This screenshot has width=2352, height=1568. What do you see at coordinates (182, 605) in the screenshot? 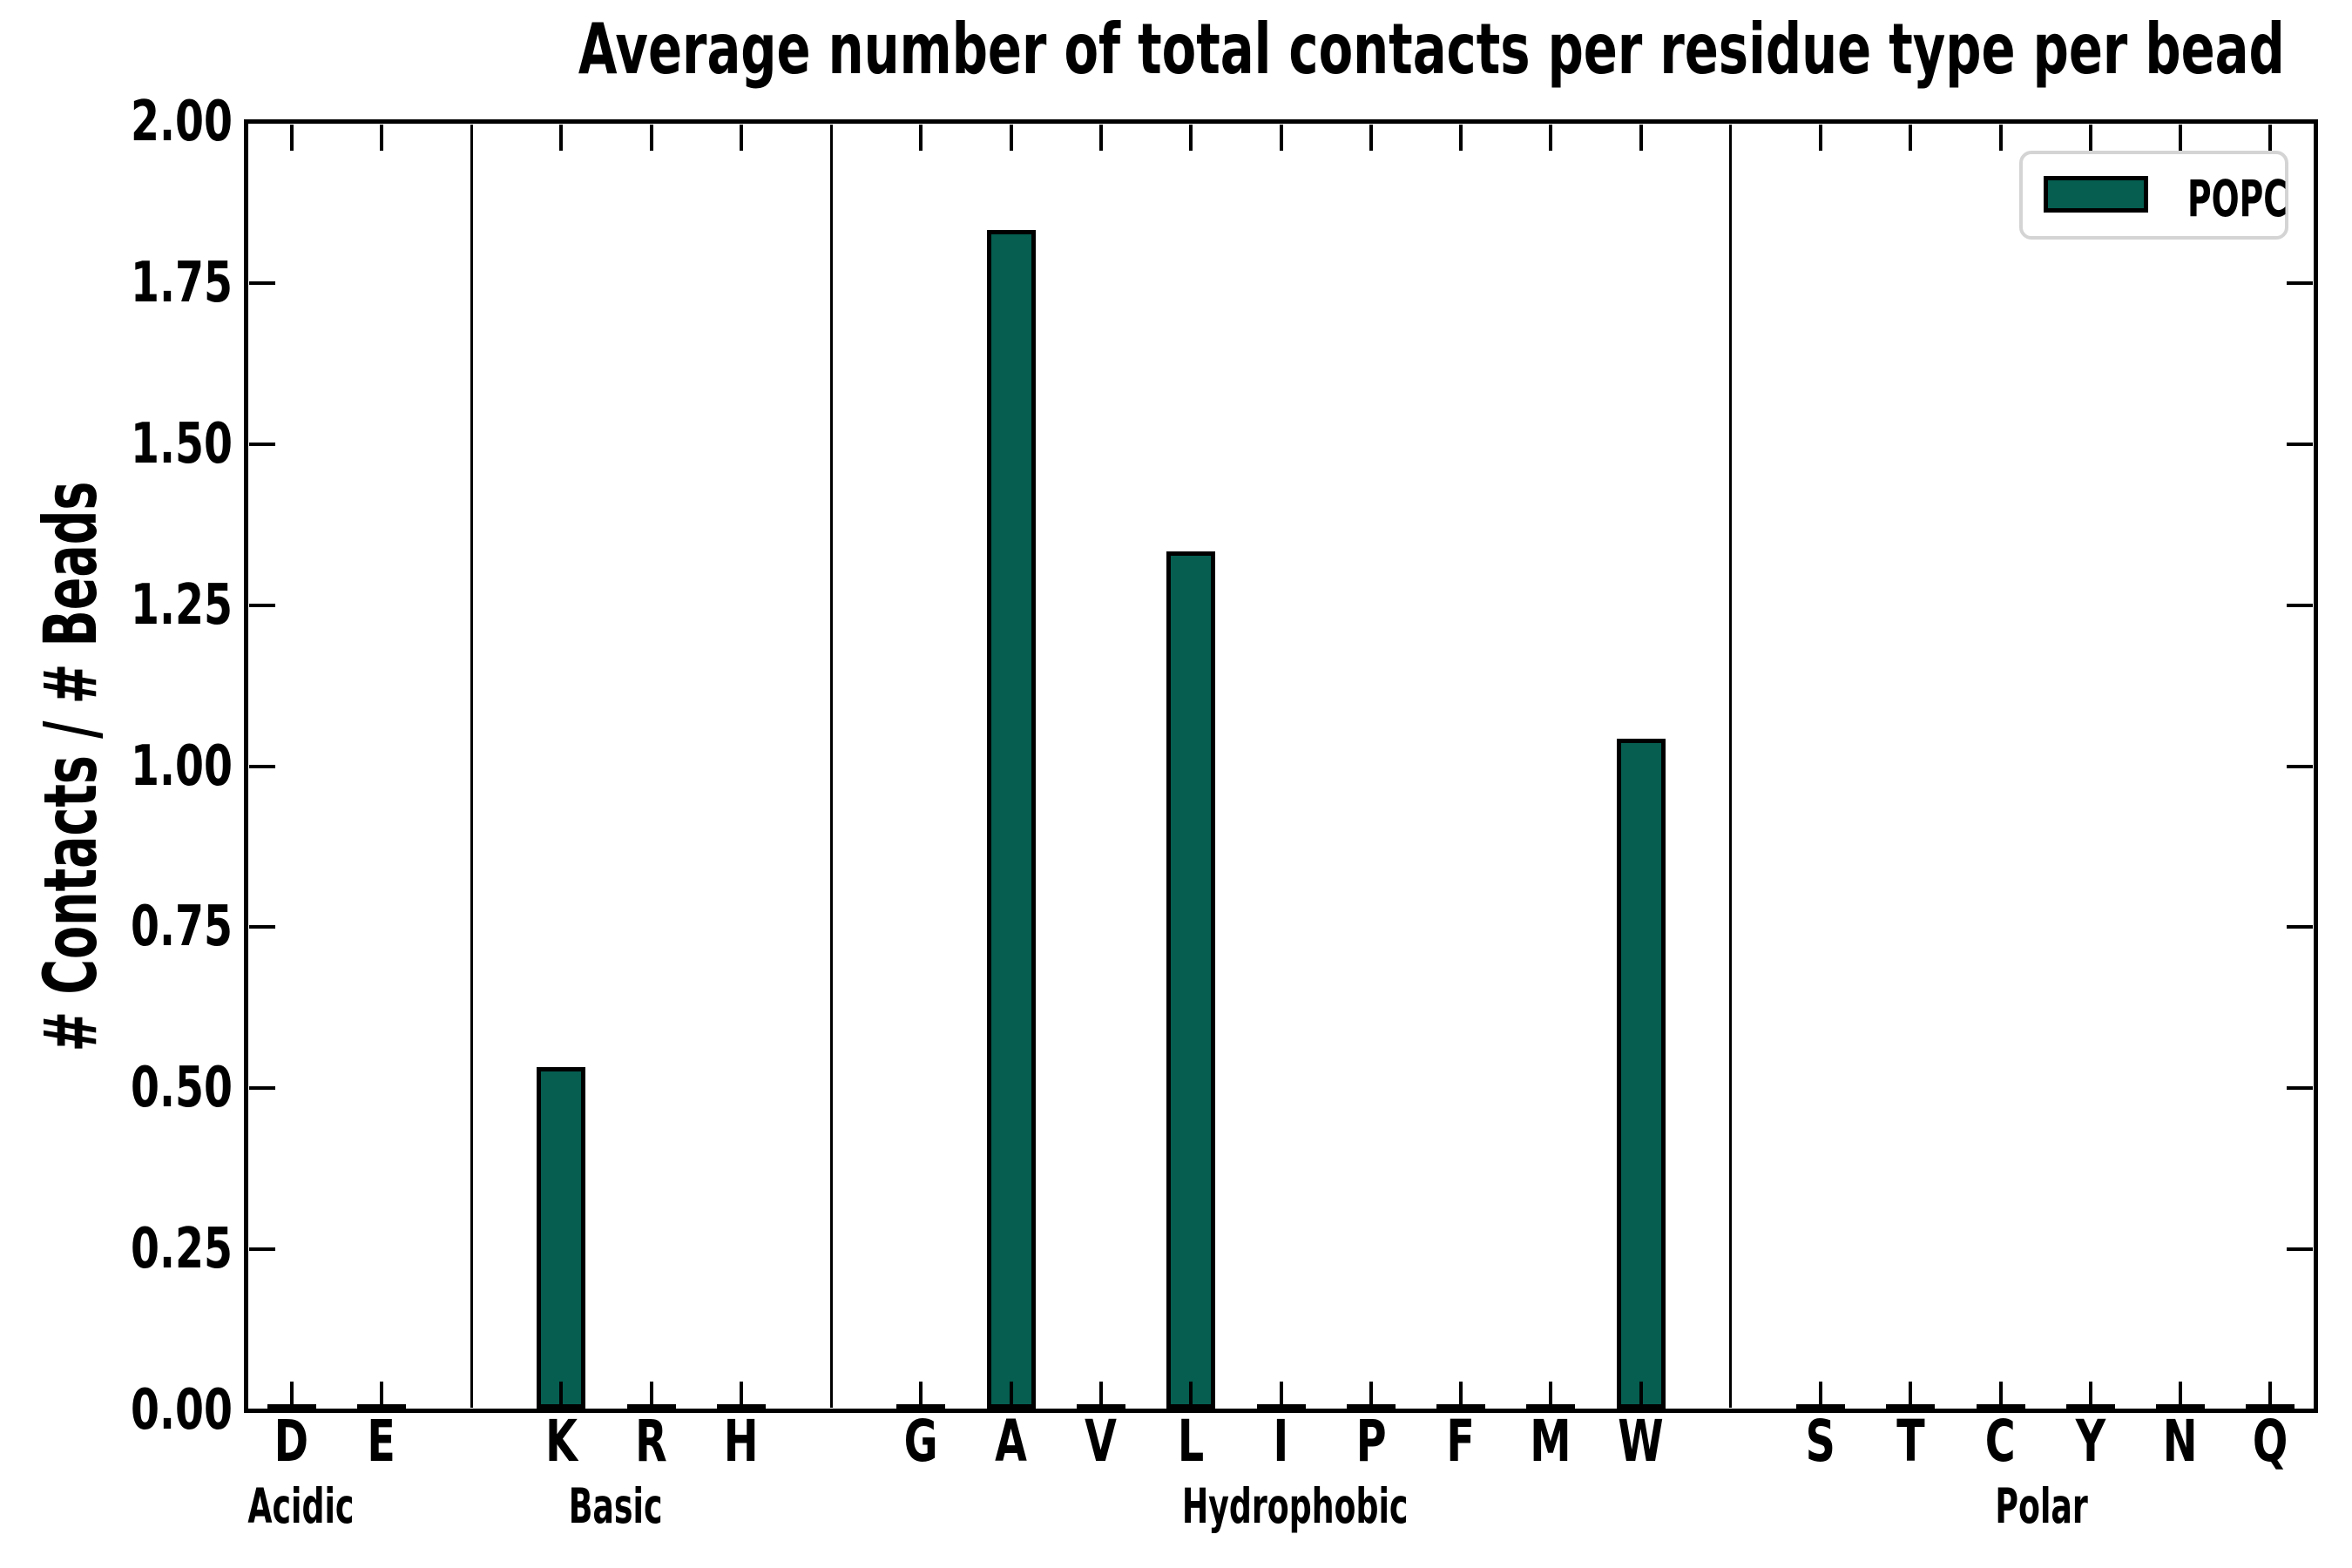
I see `y-tick-label-text: 1.25` at bounding box center [182, 605].